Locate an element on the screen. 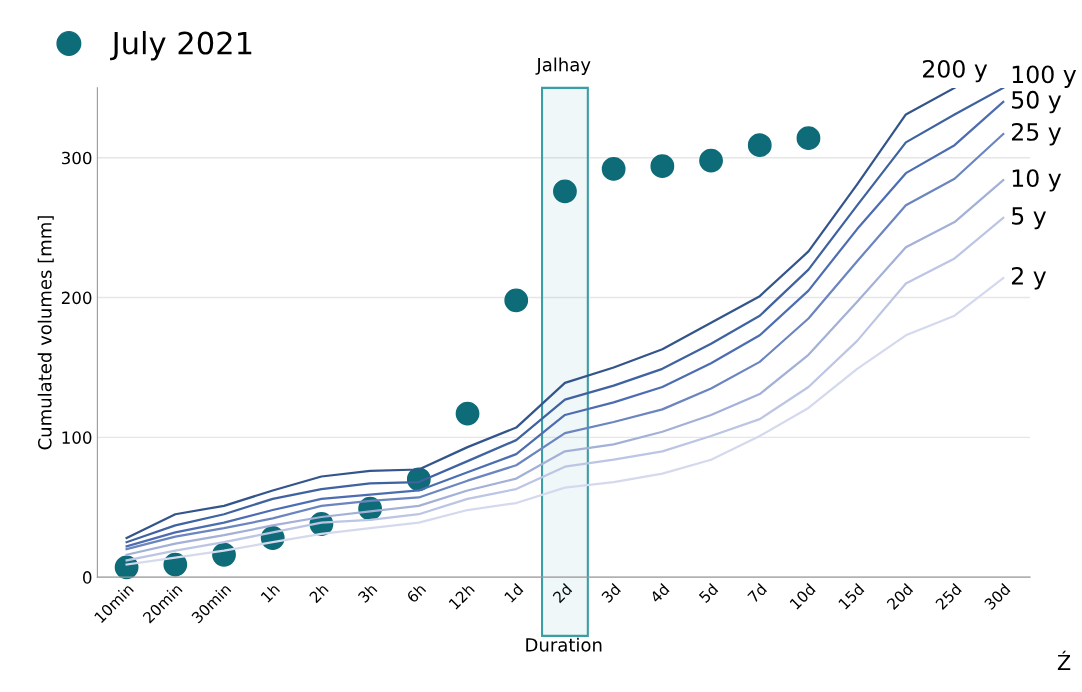 The height and width of the screenshot is (692, 1082). series-label: 200 y is located at coordinates (955, 71).